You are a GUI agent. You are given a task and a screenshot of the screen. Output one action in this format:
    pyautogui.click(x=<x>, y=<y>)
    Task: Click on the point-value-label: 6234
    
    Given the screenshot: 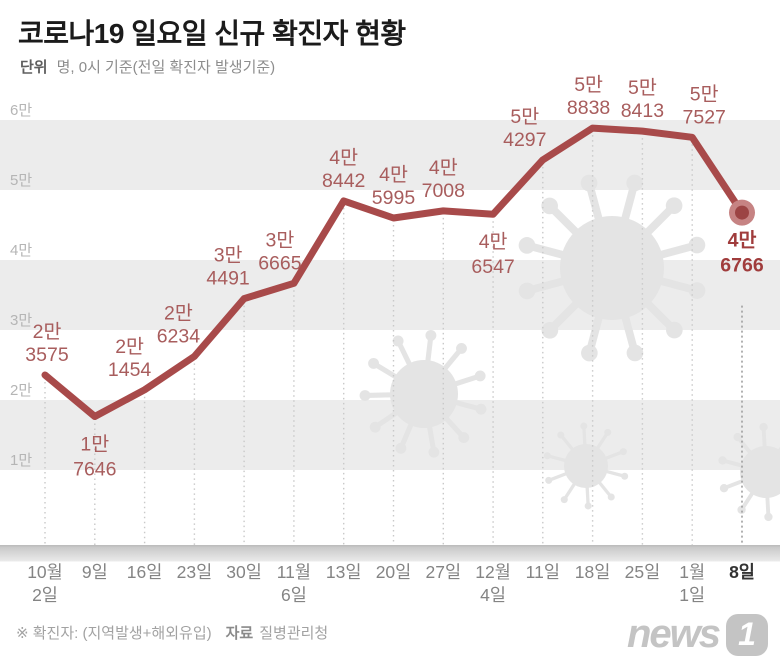 What is the action you would take?
    pyautogui.click(x=179, y=336)
    